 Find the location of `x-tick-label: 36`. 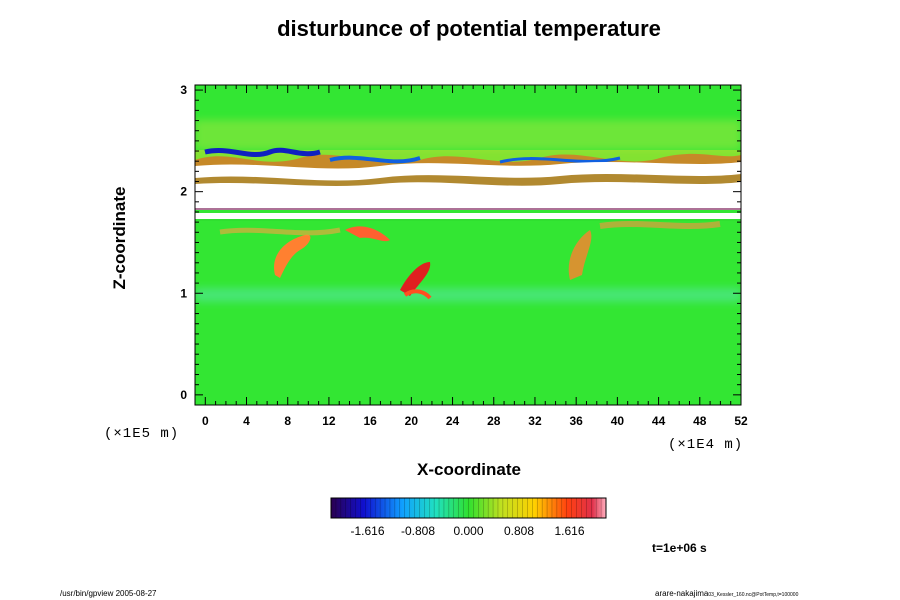

x-tick-label: 36 is located at coordinates (576, 421).